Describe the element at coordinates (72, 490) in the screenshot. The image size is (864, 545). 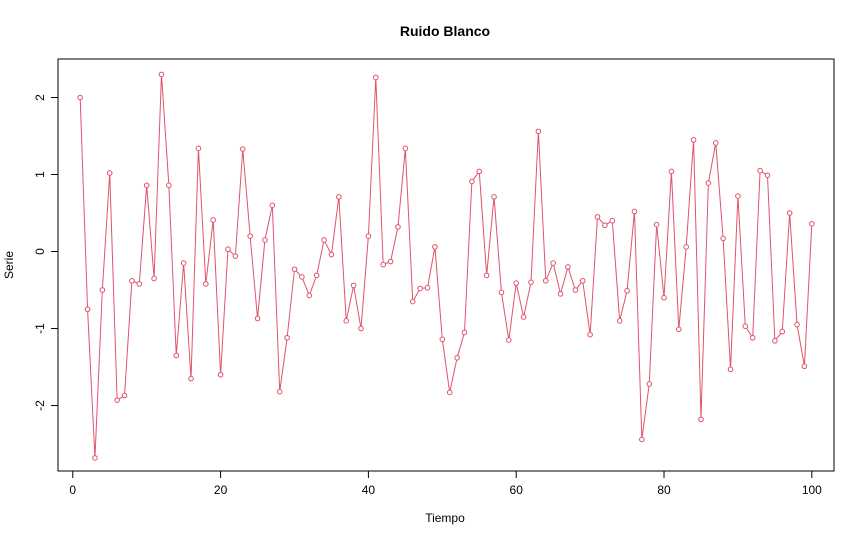
I see `x-tick-label: 0` at that location.